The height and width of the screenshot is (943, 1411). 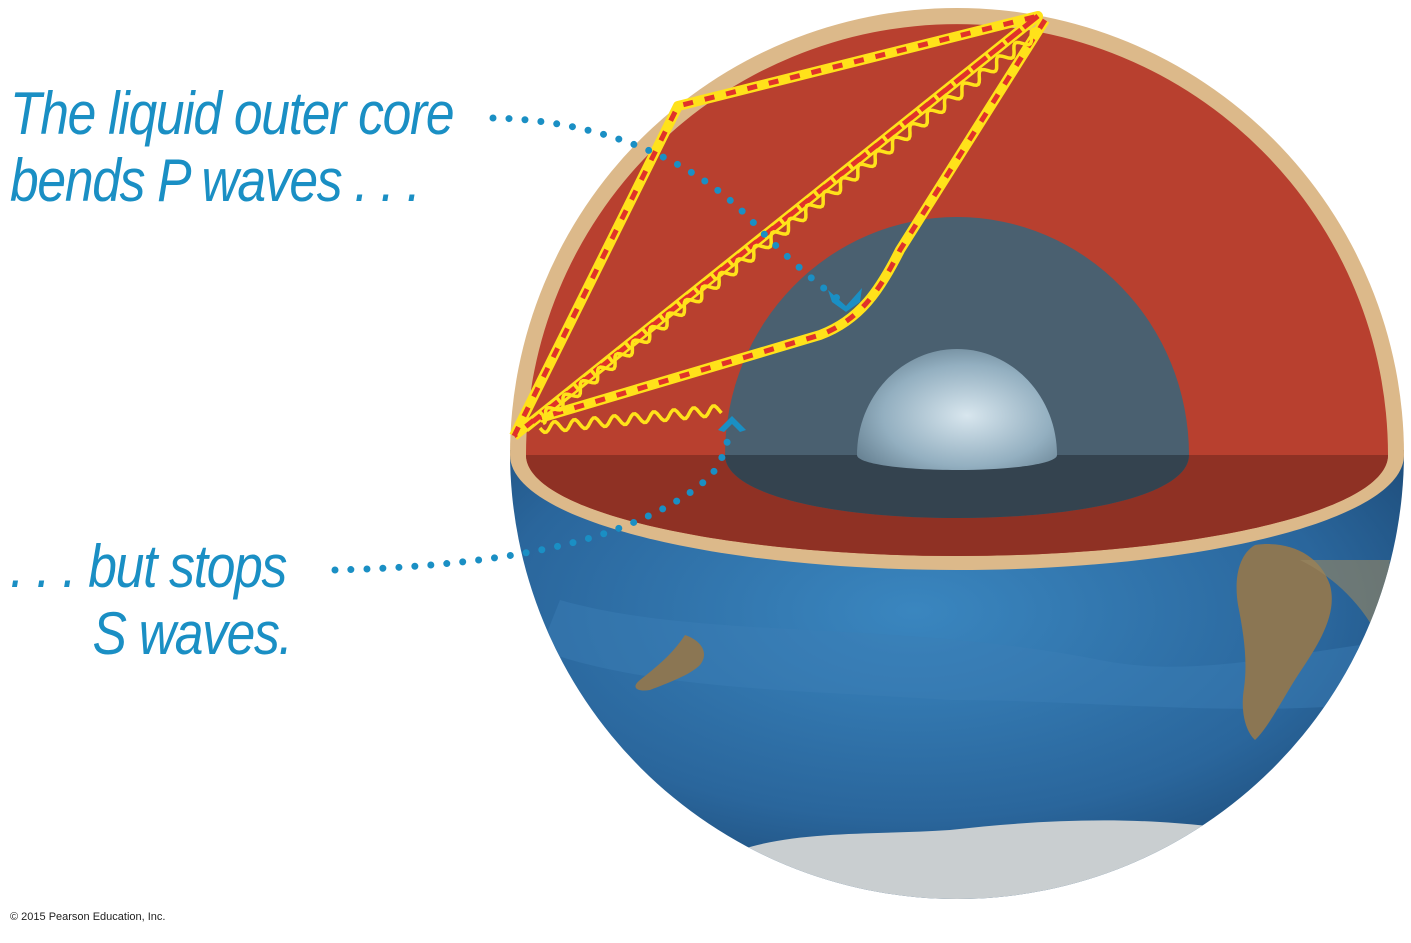 What do you see at coordinates (957, 409) in the screenshot?
I see `inner-core-layer` at bounding box center [957, 409].